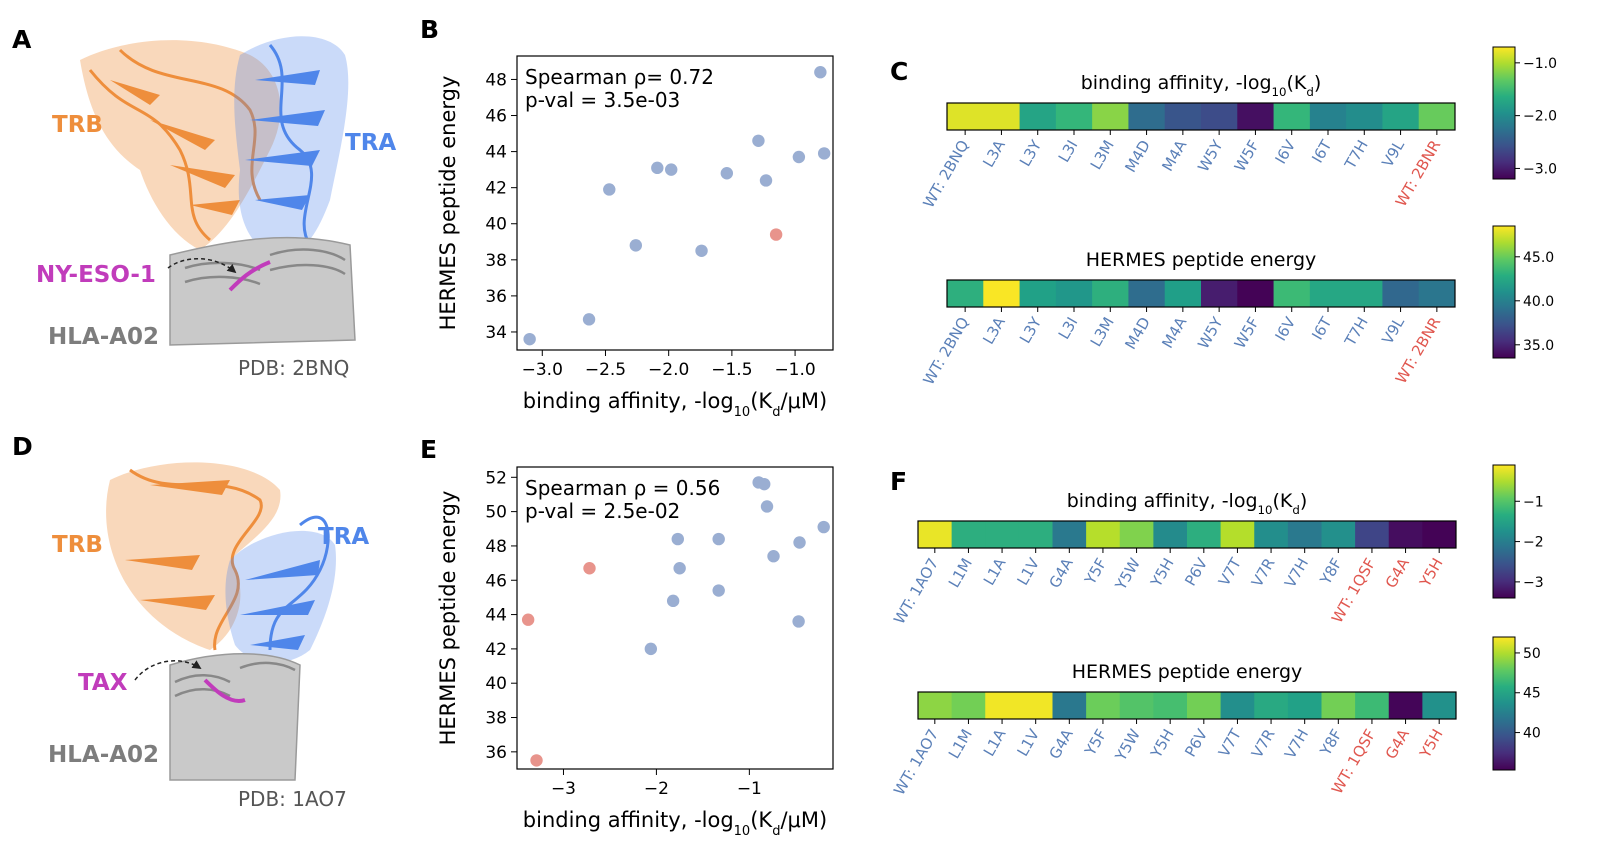 Image resolution: width=1604 pixels, height=850 pixels. I want to click on heatmap-column-label: M4D, so click(1137, 333).